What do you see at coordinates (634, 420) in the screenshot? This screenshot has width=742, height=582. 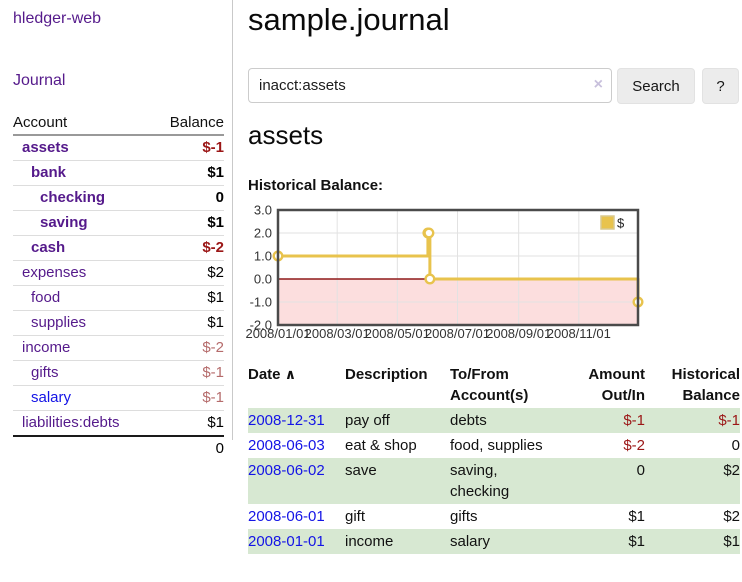 I see `transaction-amount: $-1` at bounding box center [634, 420].